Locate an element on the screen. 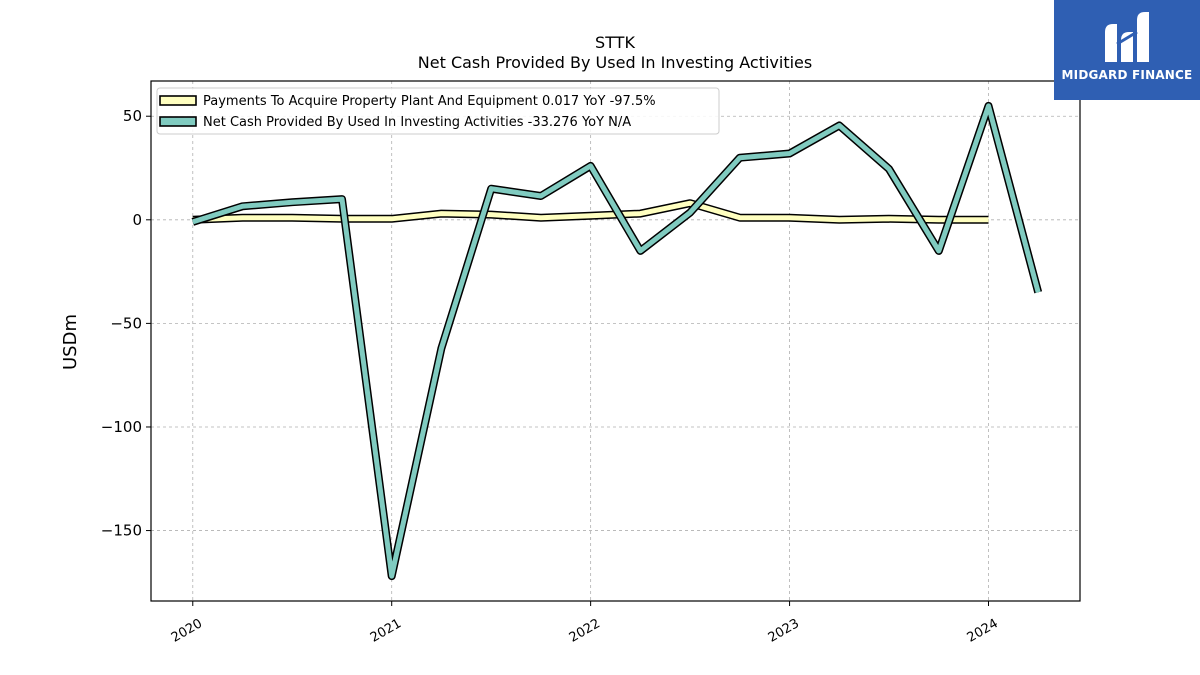 The image size is (1200, 675). chart-title: STTK is located at coordinates (615, 42).